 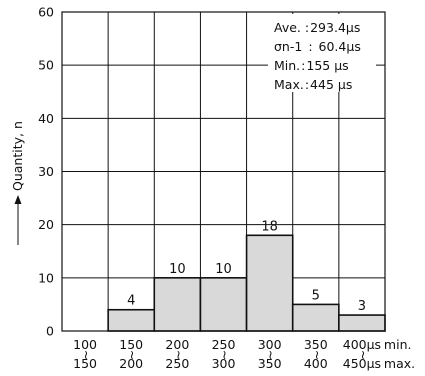 What do you see at coordinates (362, 344) in the screenshot?
I see `x-category-min: 400µs` at bounding box center [362, 344].